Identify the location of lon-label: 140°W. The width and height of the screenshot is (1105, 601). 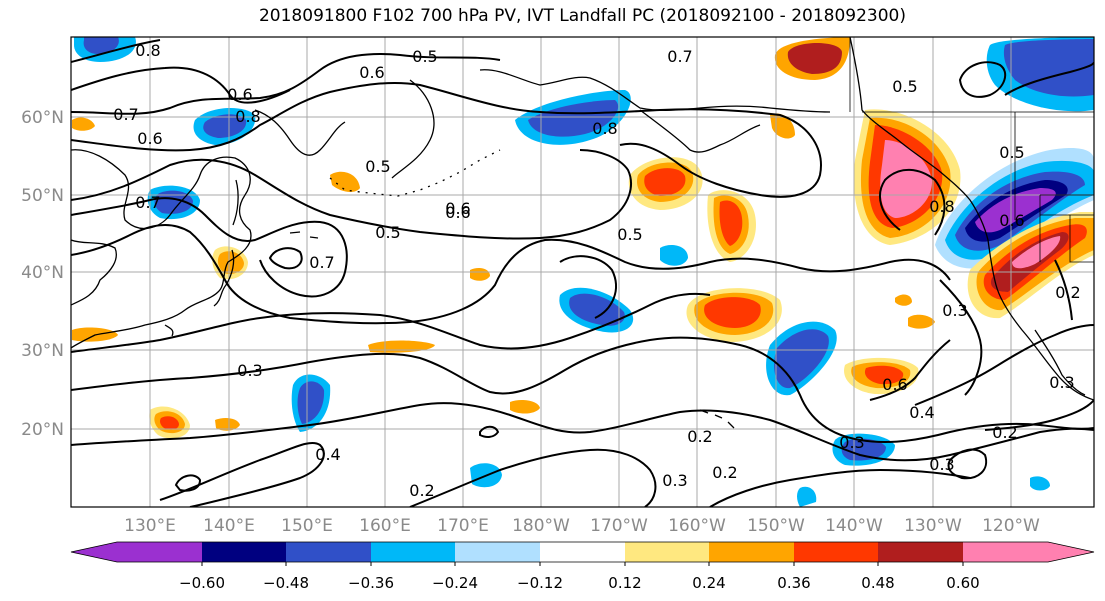
(854, 526).